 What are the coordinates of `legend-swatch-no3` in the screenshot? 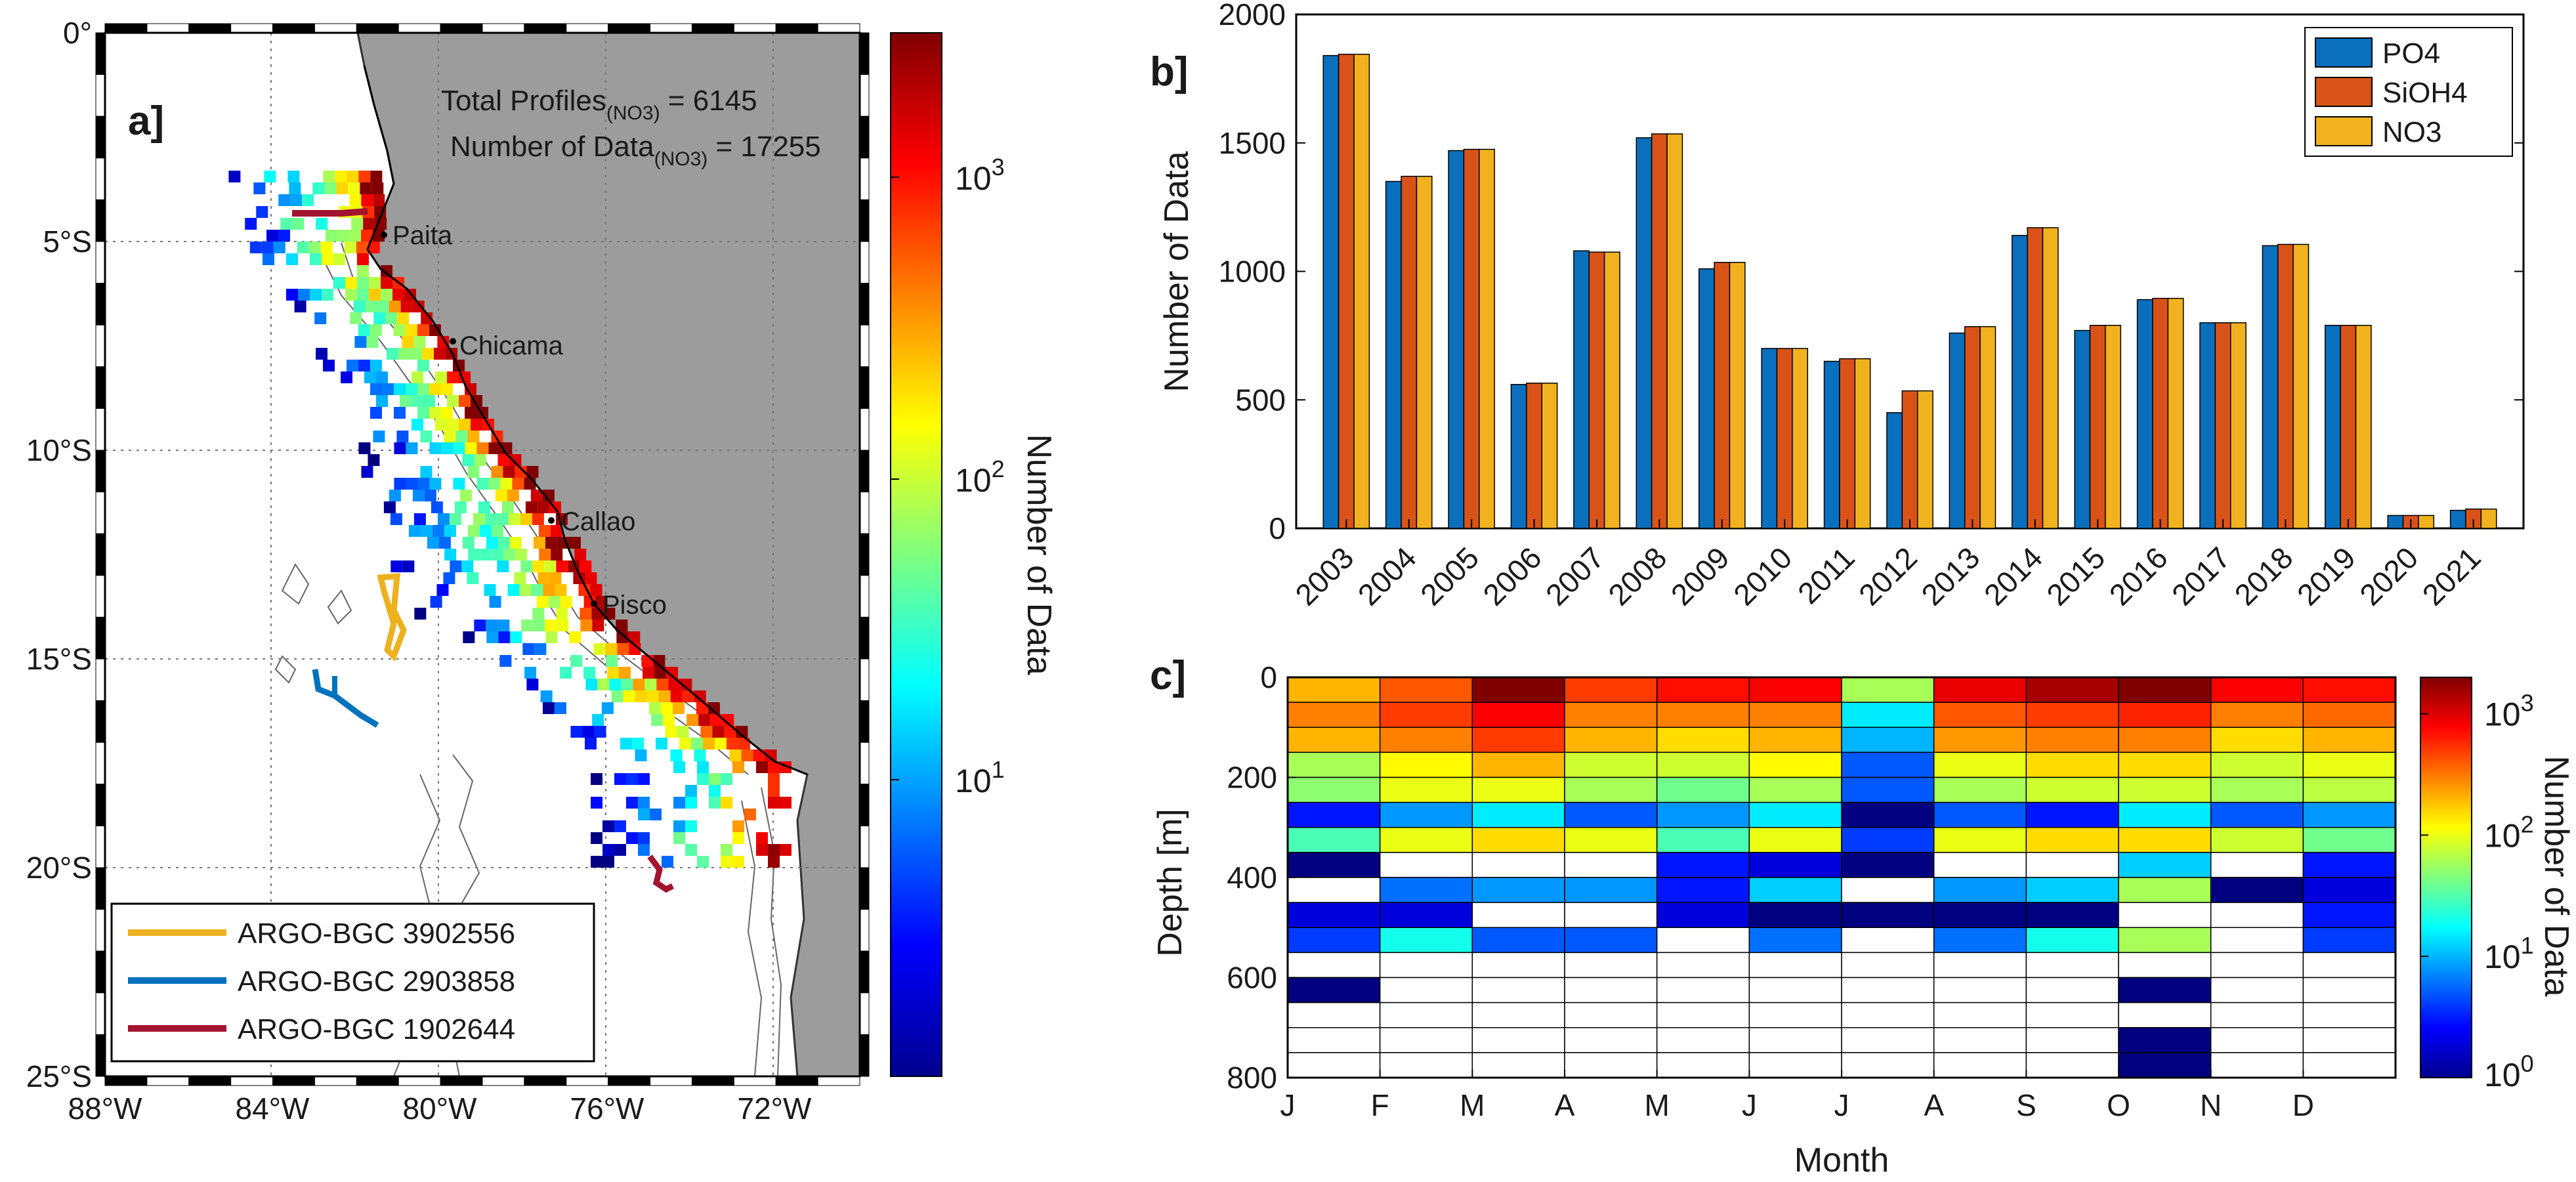 It's located at (2344, 131).